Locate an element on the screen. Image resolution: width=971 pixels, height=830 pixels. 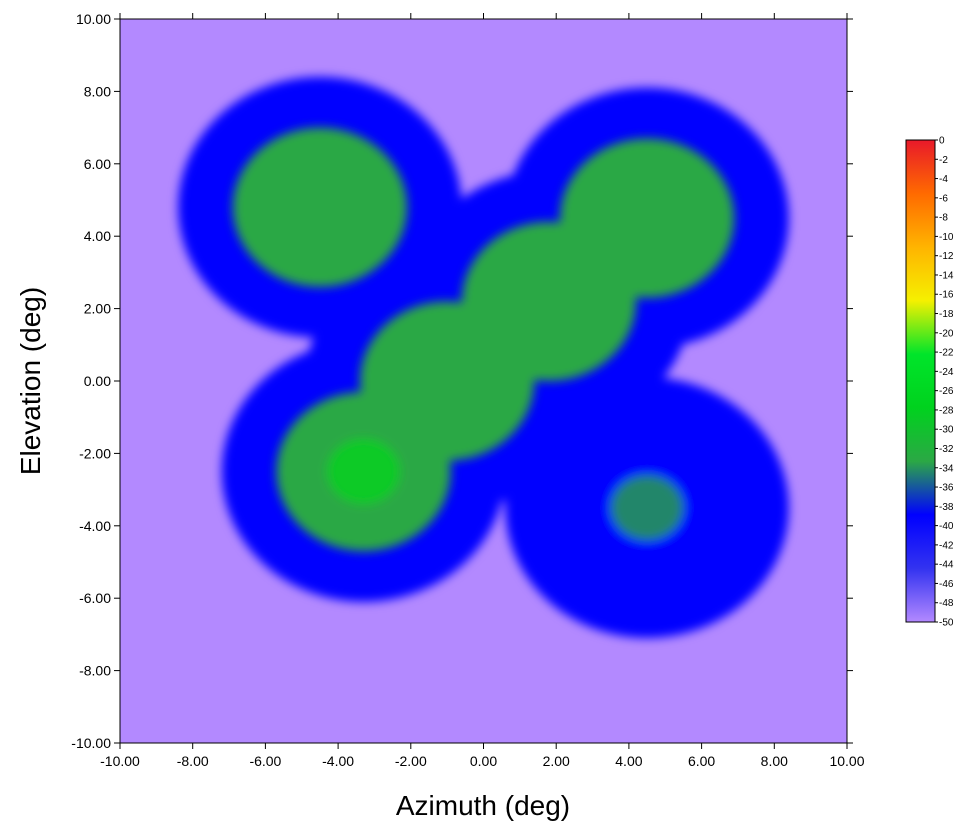
colorbar-label: -46 is located at coordinates (946, 584).